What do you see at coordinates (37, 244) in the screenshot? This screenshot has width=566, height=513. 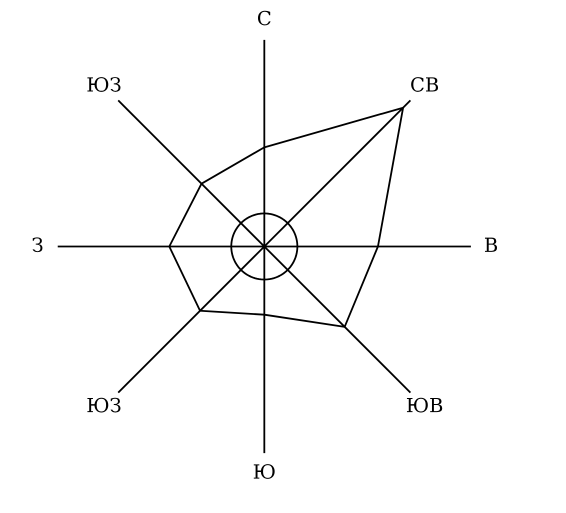 I see `spoke-label: З` at bounding box center [37, 244].